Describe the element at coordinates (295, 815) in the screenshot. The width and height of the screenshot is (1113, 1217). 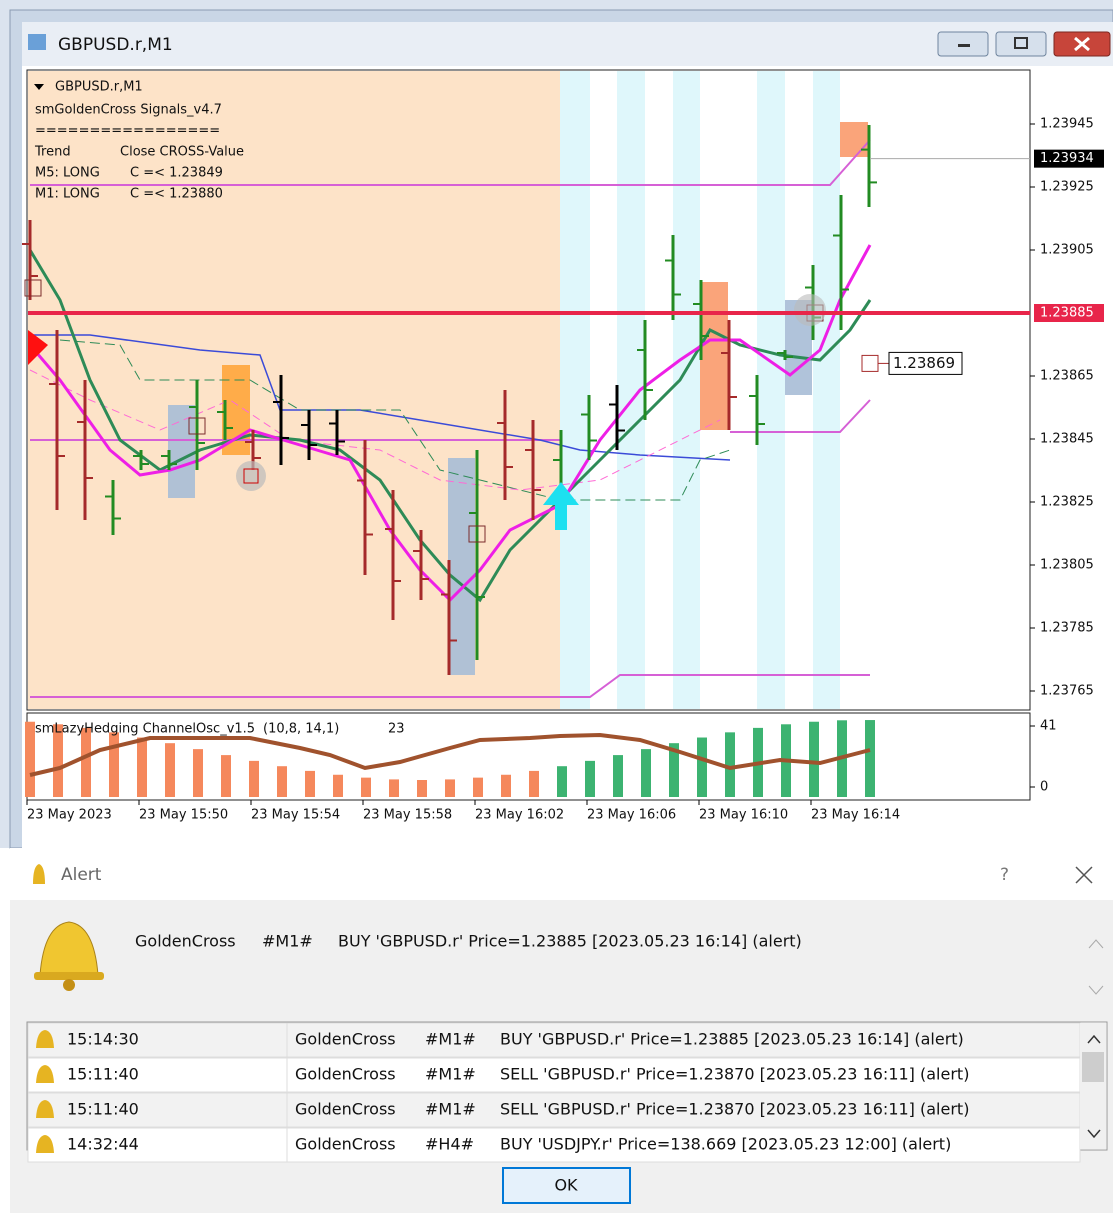
I see `time-label: 23 May 15:54` at that location.